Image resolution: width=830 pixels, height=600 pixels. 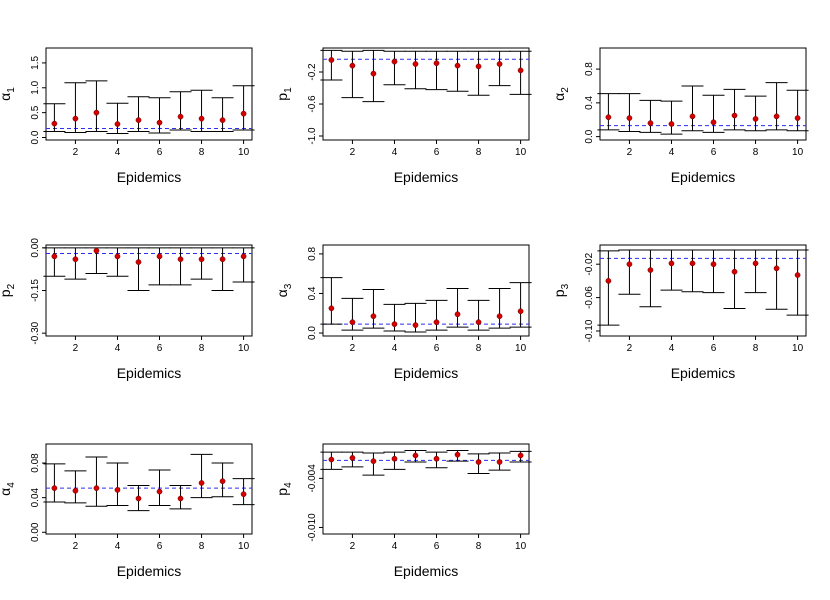 I want to click on y-axis-label-symbol: p, so click(x=6, y=293).